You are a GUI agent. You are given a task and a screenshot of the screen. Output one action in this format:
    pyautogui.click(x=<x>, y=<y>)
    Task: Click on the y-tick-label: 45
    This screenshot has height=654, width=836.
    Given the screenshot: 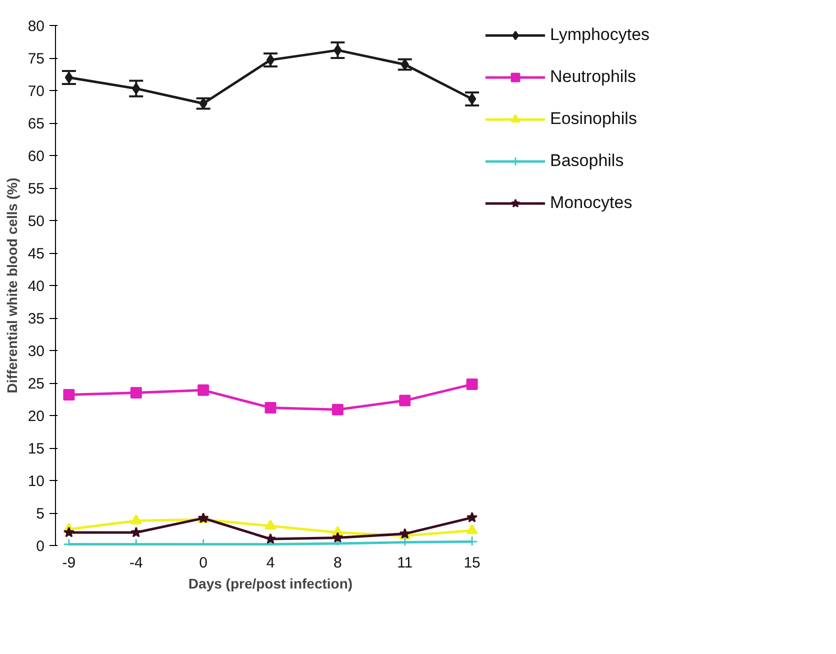 What is the action you would take?
    pyautogui.click(x=36, y=254)
    